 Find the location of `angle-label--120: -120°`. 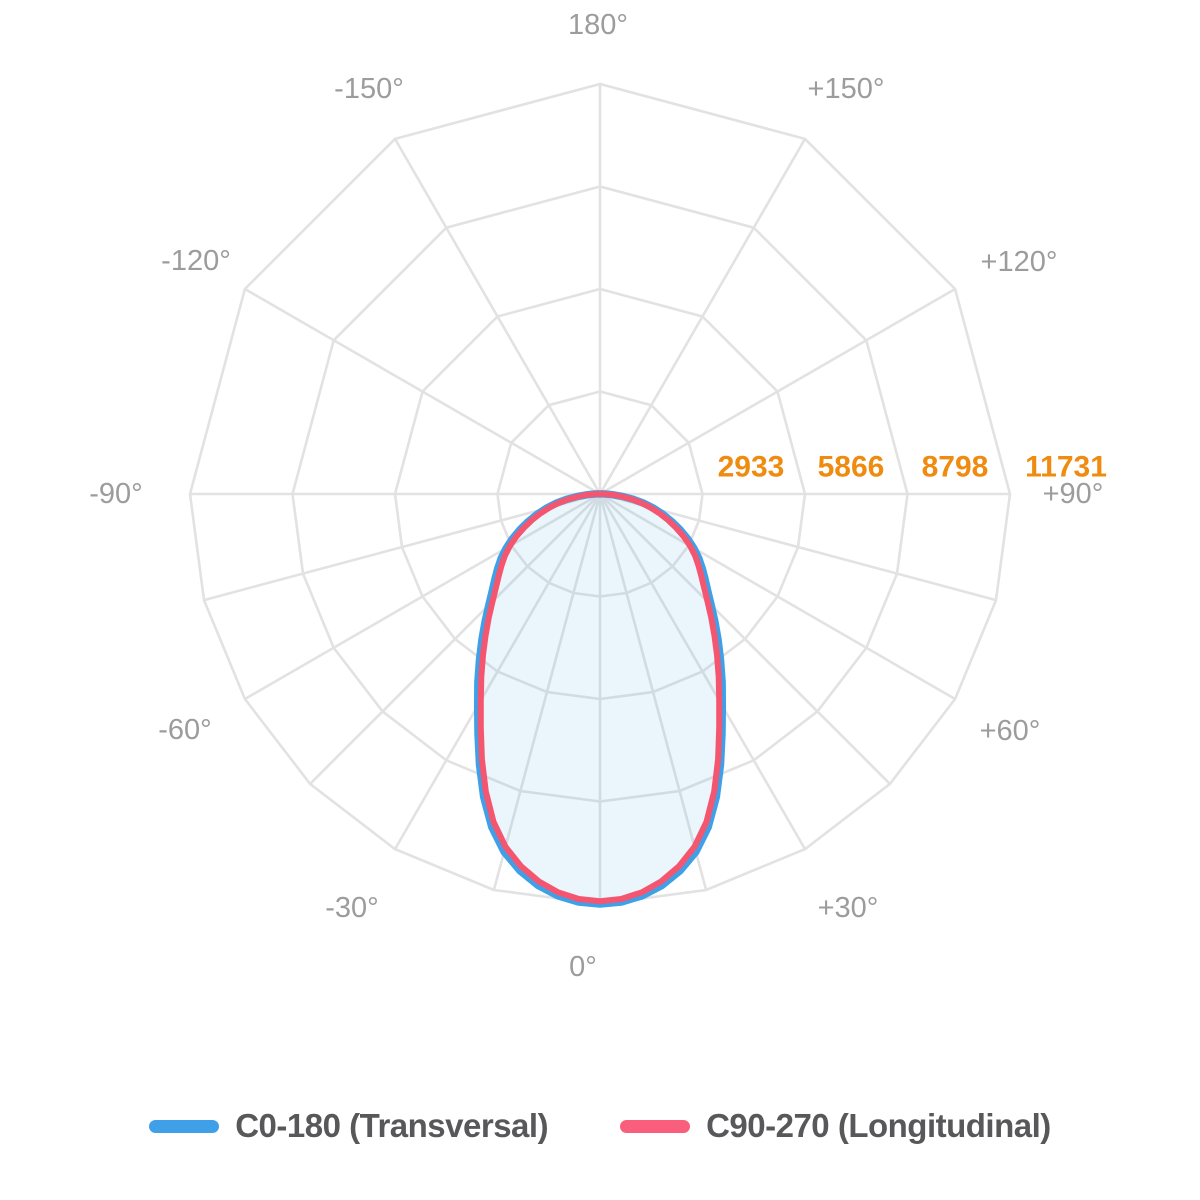

angle-label--120: -120° is located at coordinates (196, 261).